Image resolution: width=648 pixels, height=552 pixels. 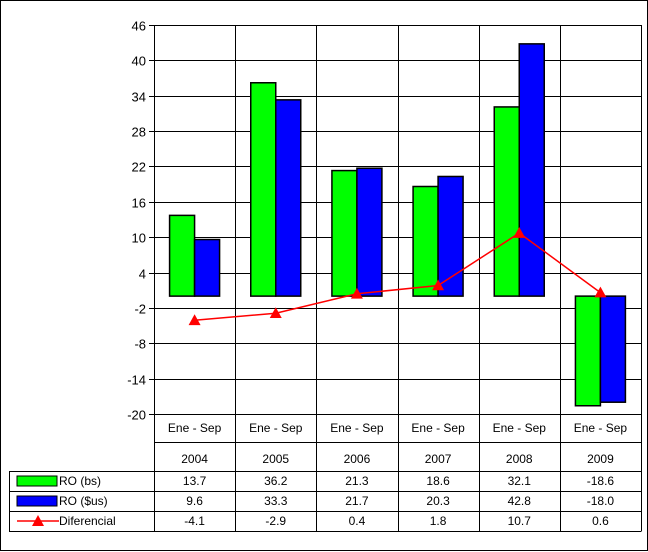 What do you see at coordinates (357, 521) in the screenshot?
I see `data-label: 0.4` at bounding box center [357, 521].